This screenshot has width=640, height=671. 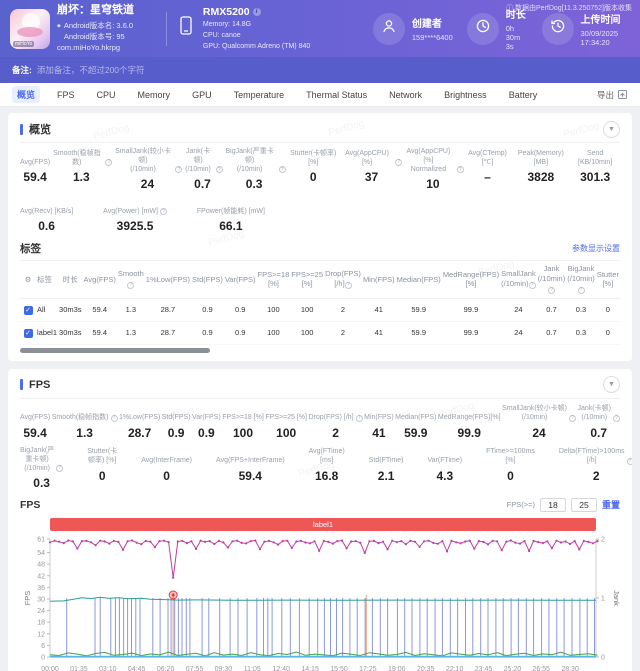 I want to click on tab-fps: FPS, so click(x=66, y=94).